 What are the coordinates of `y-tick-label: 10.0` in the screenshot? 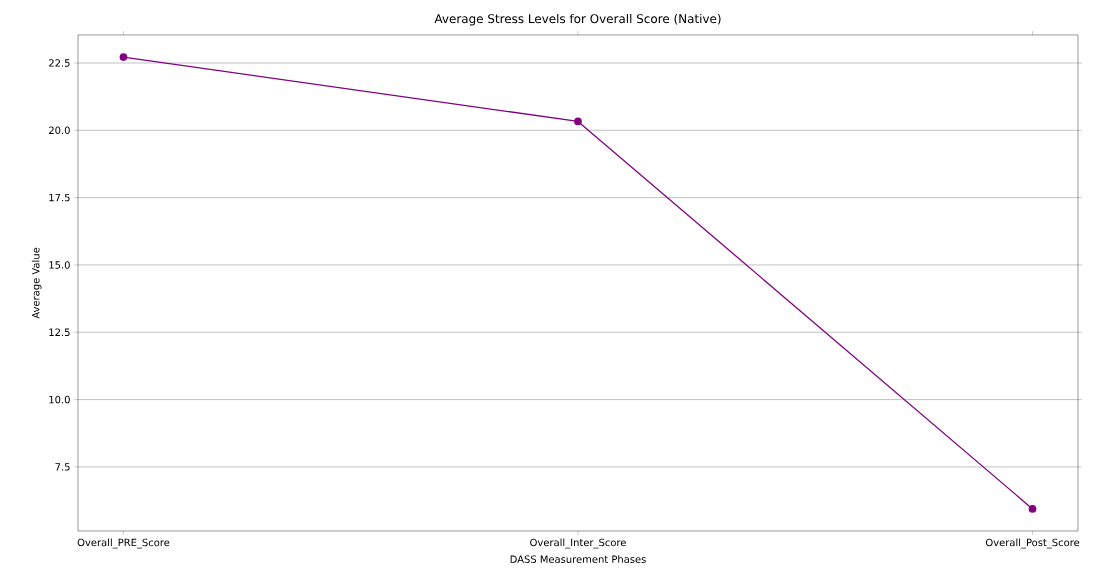 It's located at (59, 399).